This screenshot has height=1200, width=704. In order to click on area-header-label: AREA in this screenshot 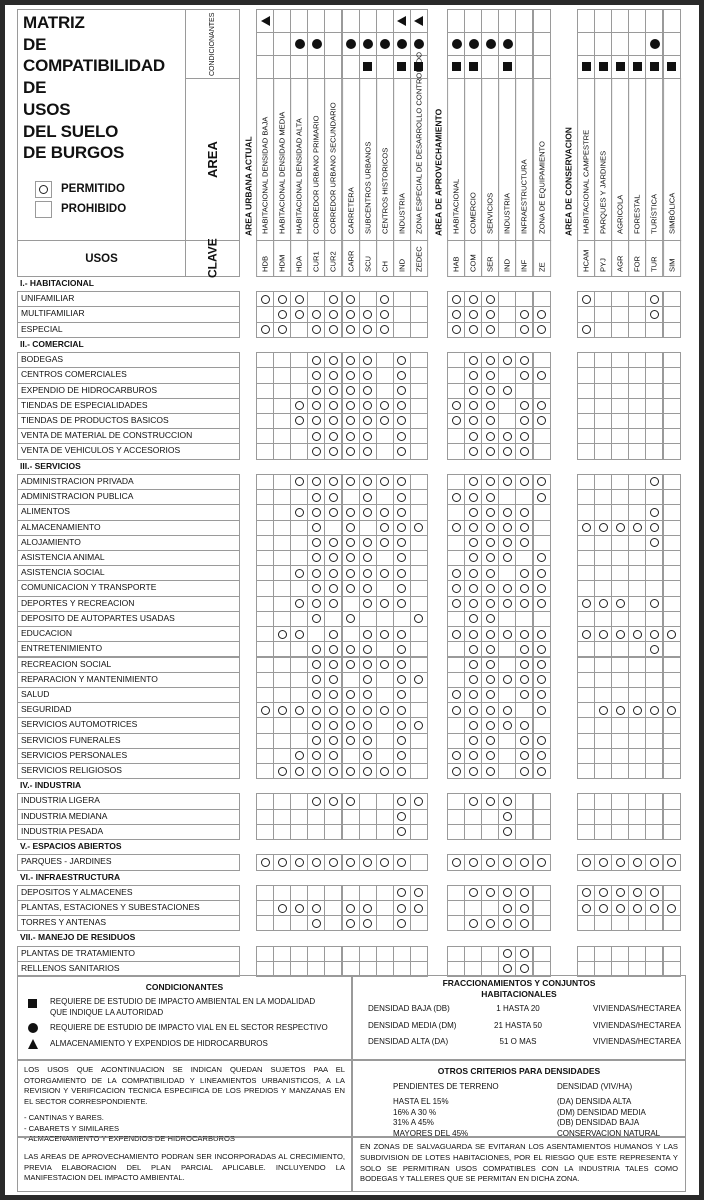, I will do `click(212, 159)`.